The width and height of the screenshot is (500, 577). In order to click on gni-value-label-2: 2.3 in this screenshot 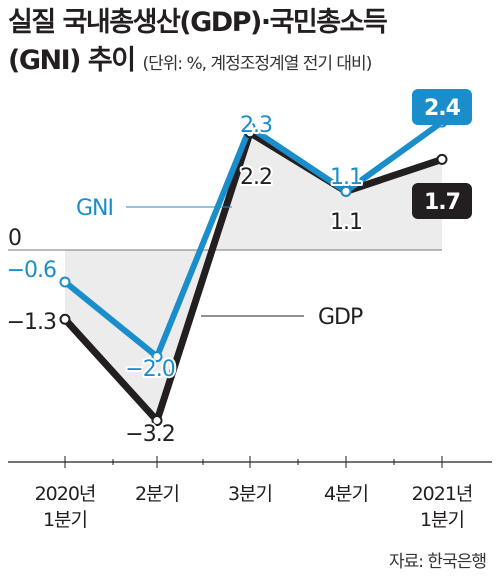, I will do `click(256, 125)`.